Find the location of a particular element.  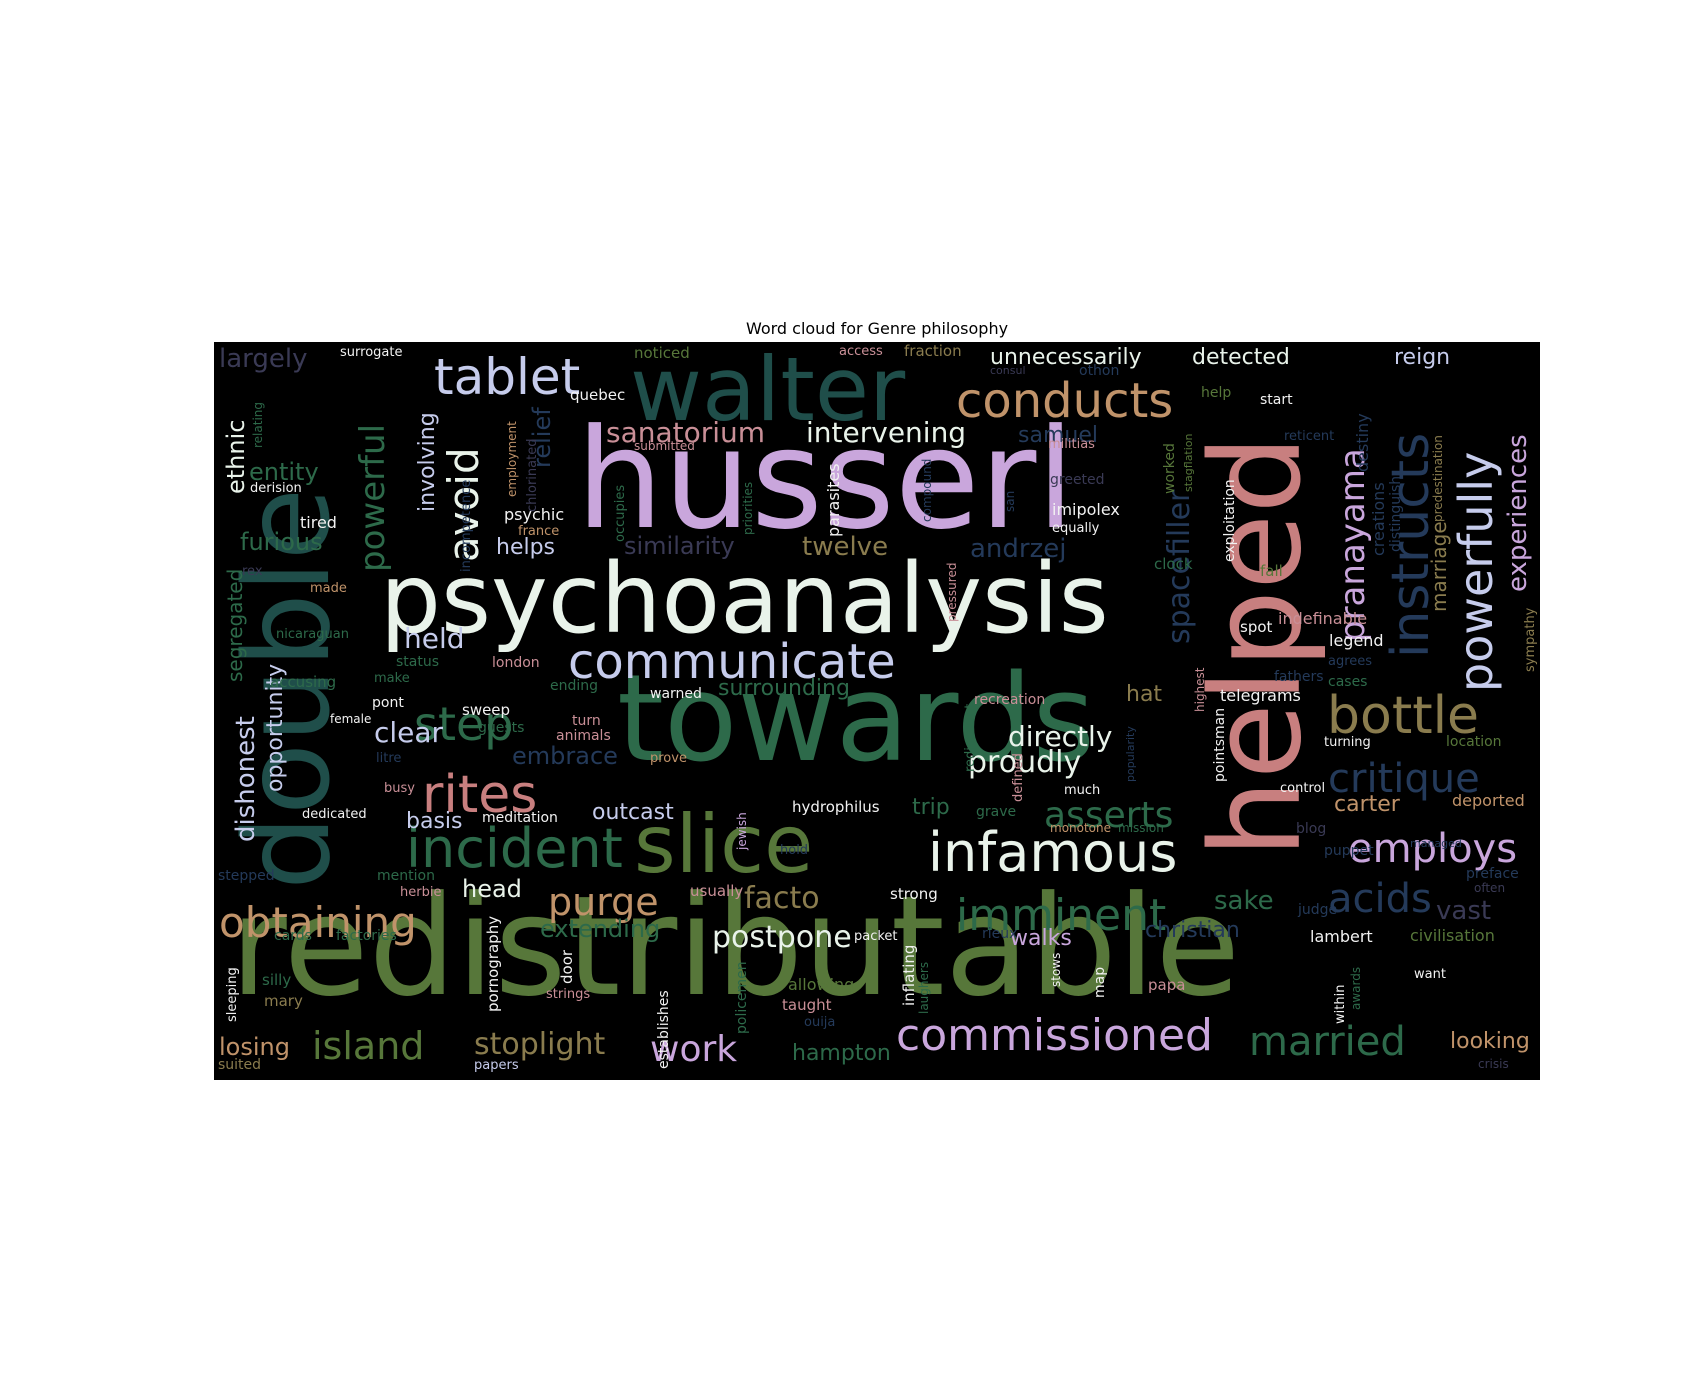

word-preface: preface is located at coordinates (1492, 874).